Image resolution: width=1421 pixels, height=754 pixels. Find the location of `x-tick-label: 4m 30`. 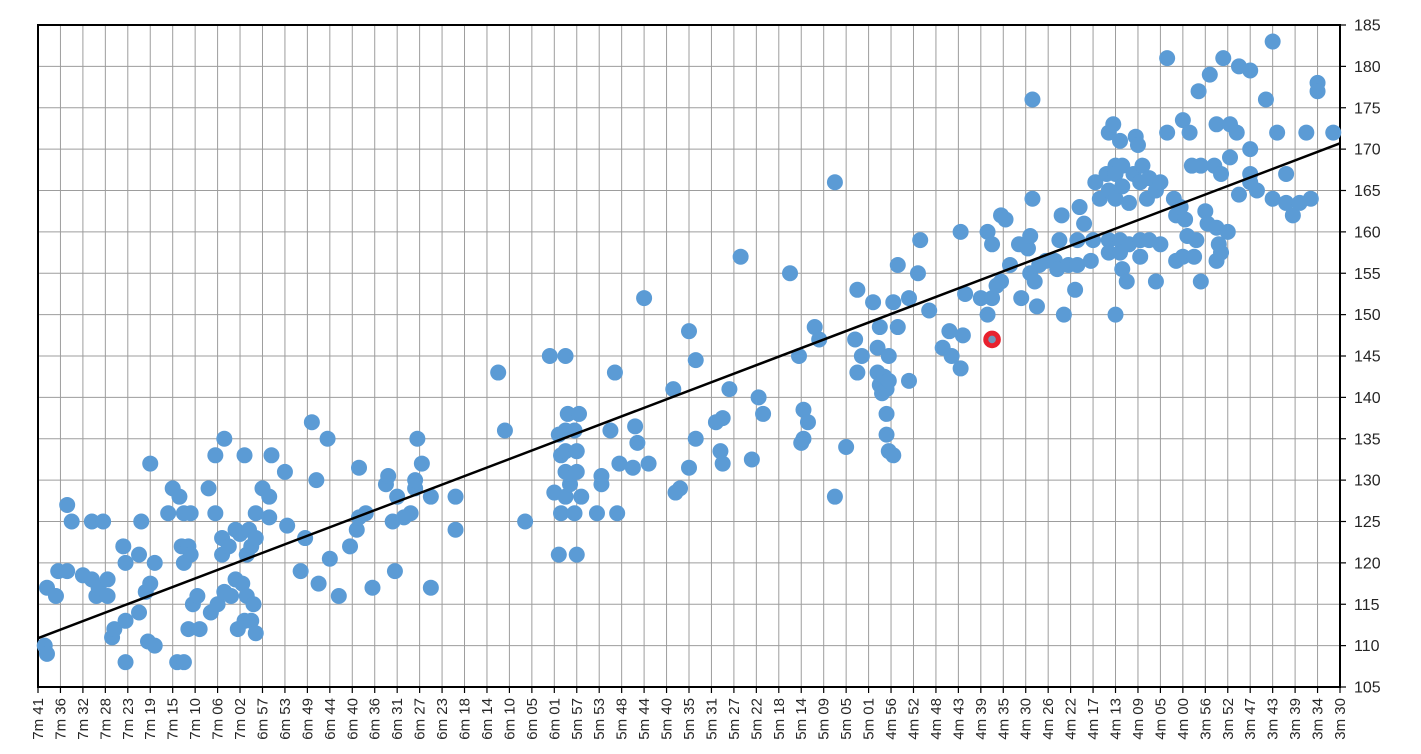

x-tick-label: 4m 30 is located at coordinates (1026, 719).